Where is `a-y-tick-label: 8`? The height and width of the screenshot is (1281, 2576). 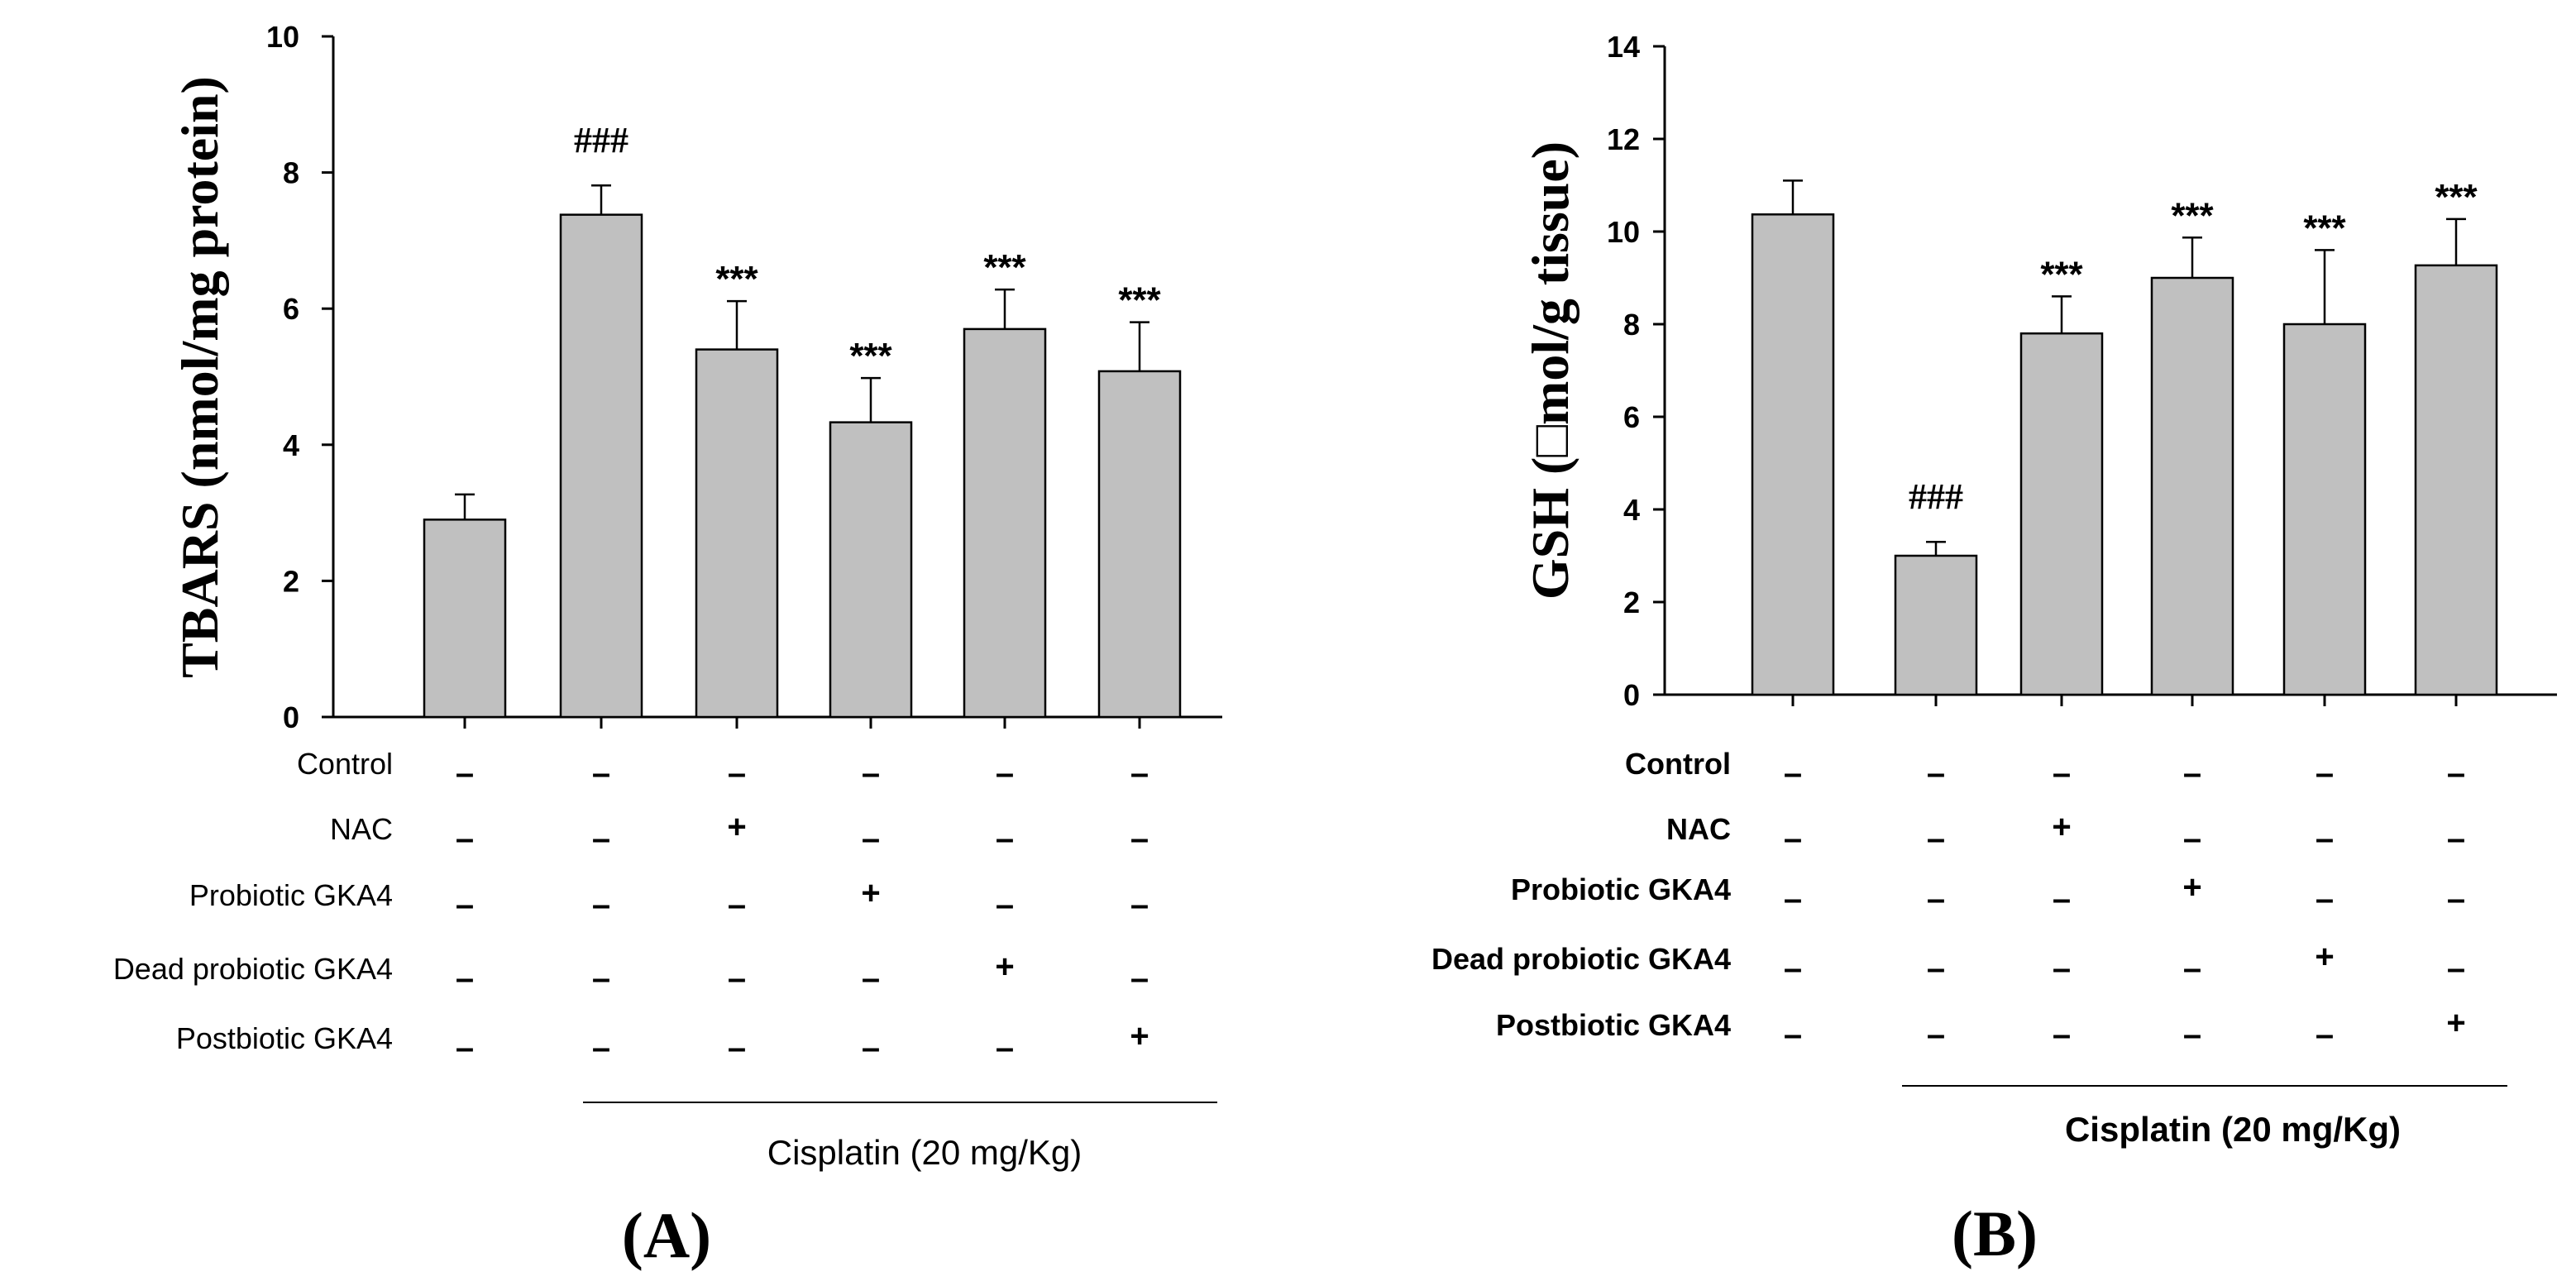 a-y-tick-label: 8 is located at coordinates (291, 173).